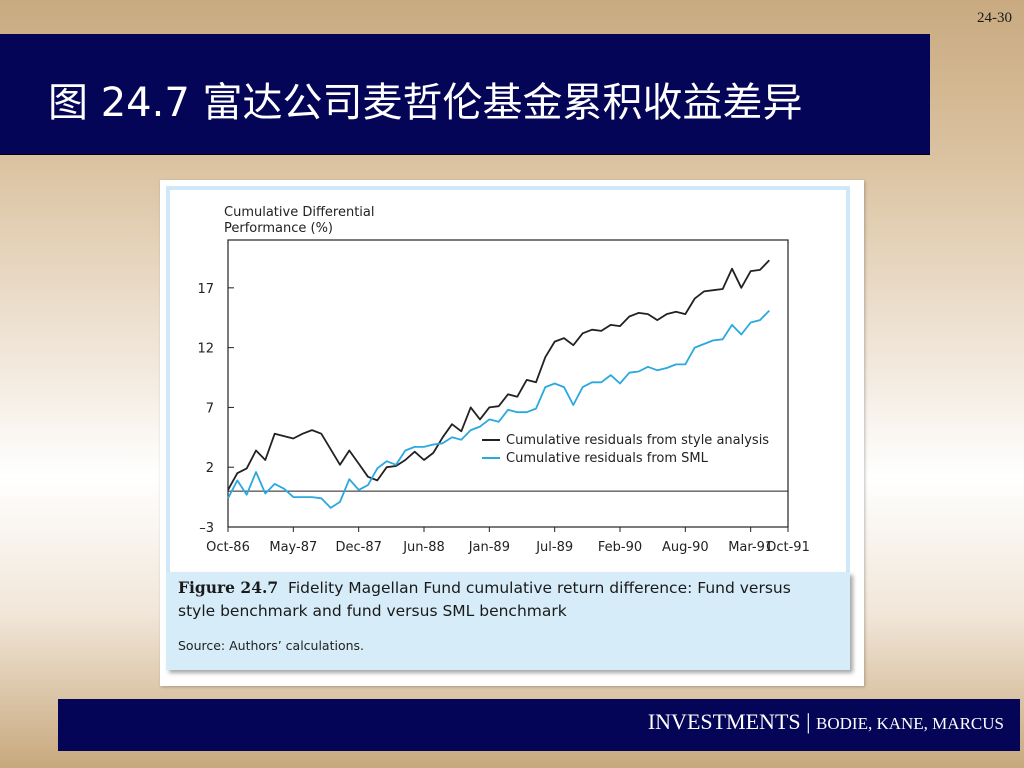 The width and height of the screenshot is (1024, 768). What do you see at coordinates (489, 547) in the screenshot?
I see `x-tick-label: Jan-89` at bounding box center [489, 547].